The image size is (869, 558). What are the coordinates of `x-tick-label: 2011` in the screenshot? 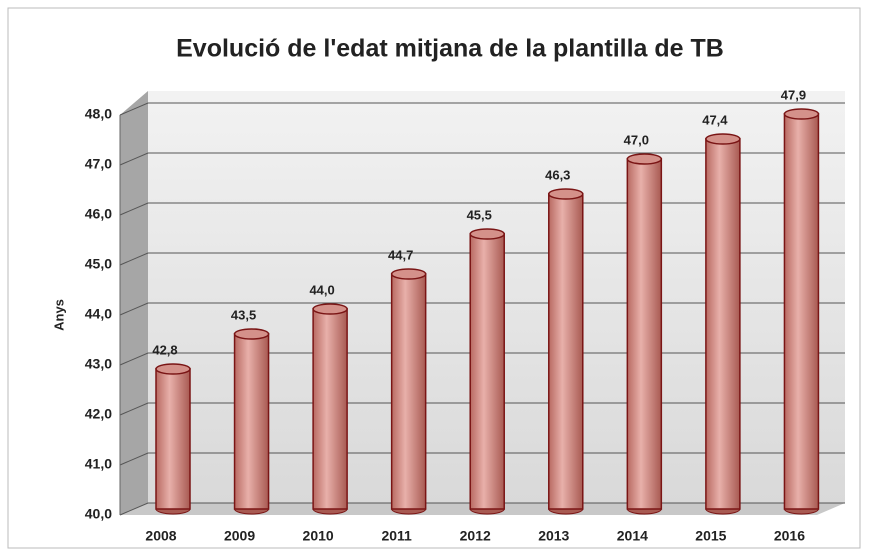 It's located at (396, 536).